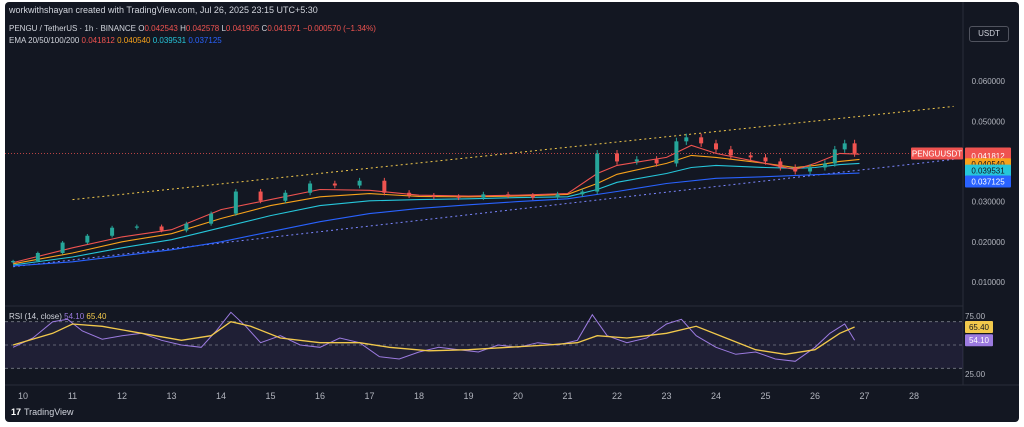 The image size is (1024, 427). I want to click on x-tick-label: 14, so click(221, 396).